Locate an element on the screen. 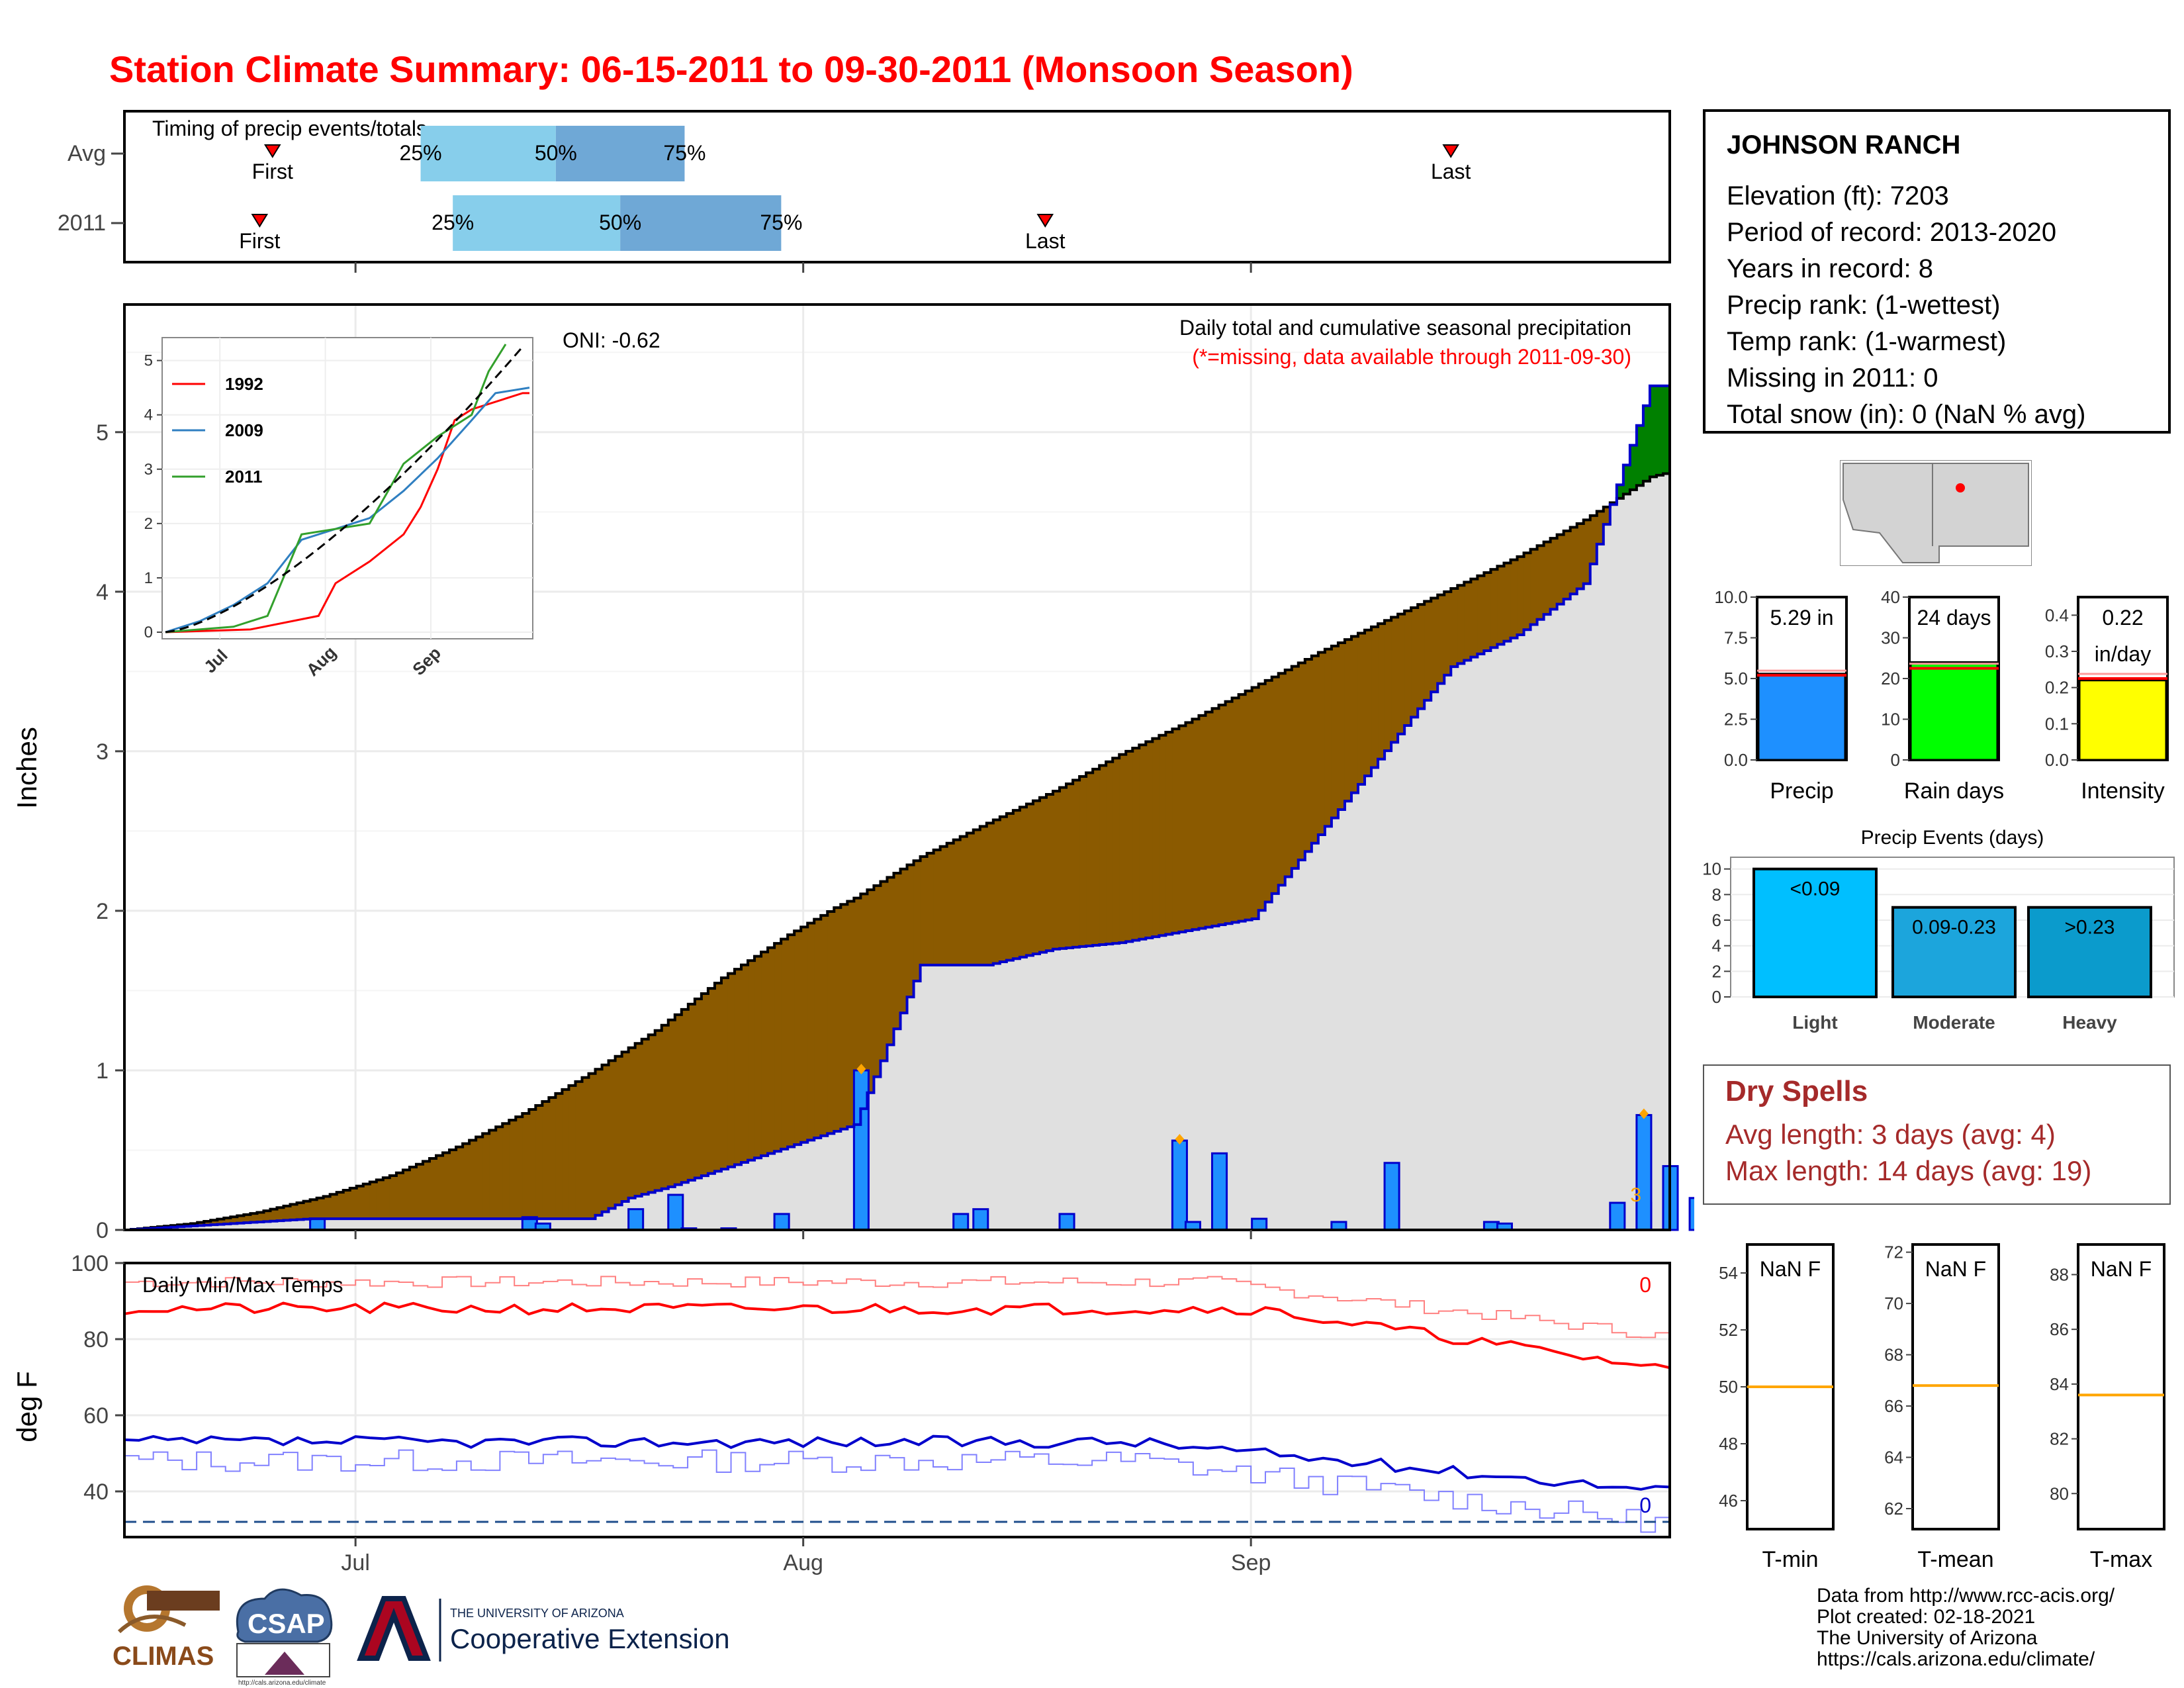  footer-created: Plot created: 02-18-2021 is located at coordinates (1926, 1617).